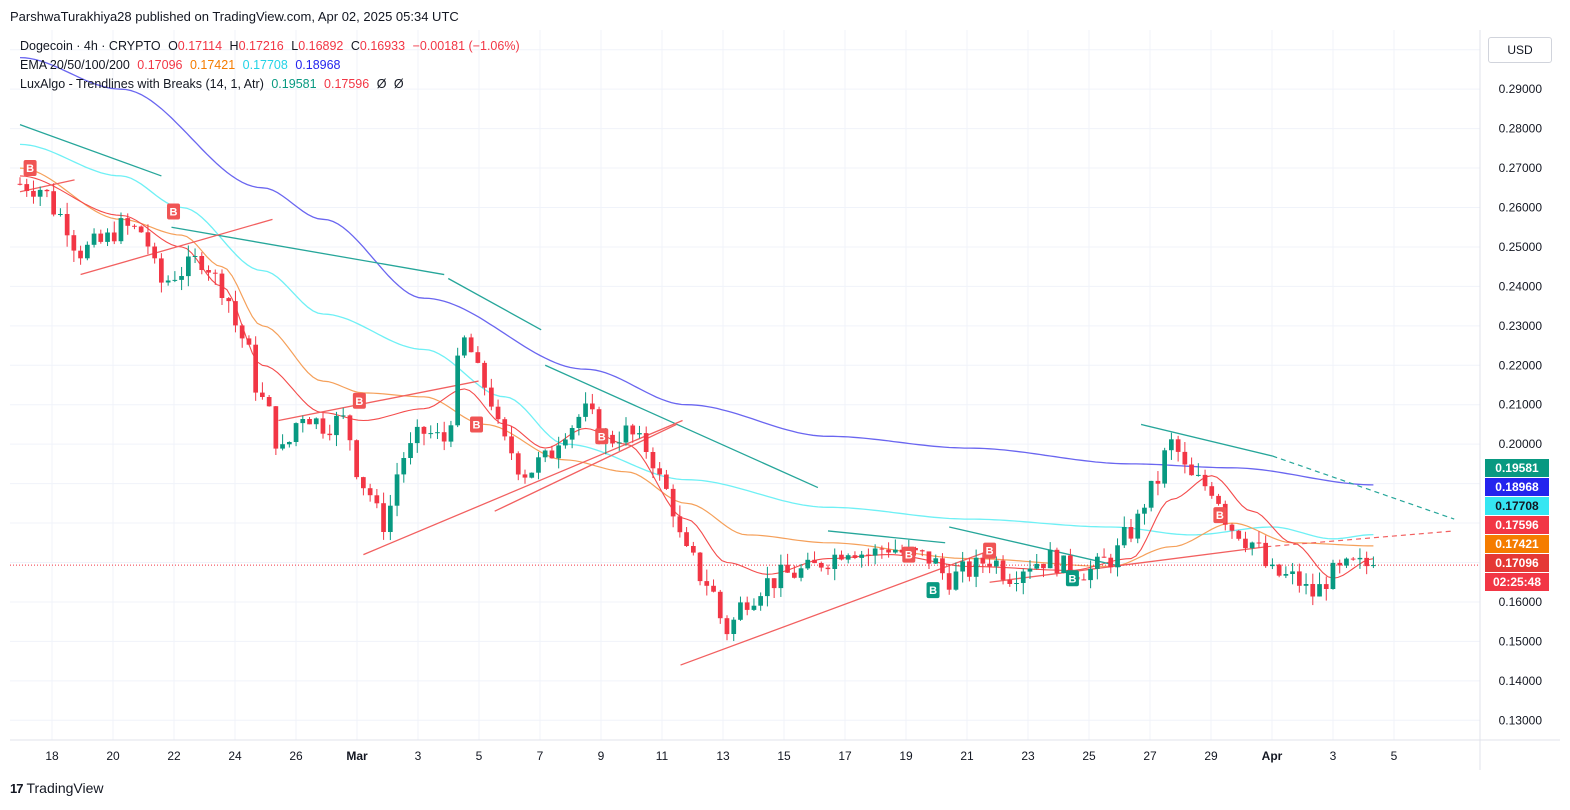  What do you see at coordinates (1520, 50) in the screenshot?
I see `currency-button: USD` at bounding box center [1520, 50].